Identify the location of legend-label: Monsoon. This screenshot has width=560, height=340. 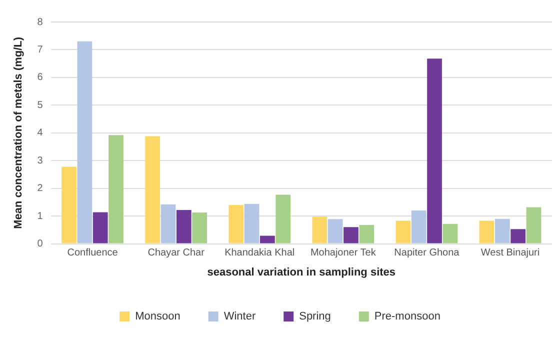
(157, 316).